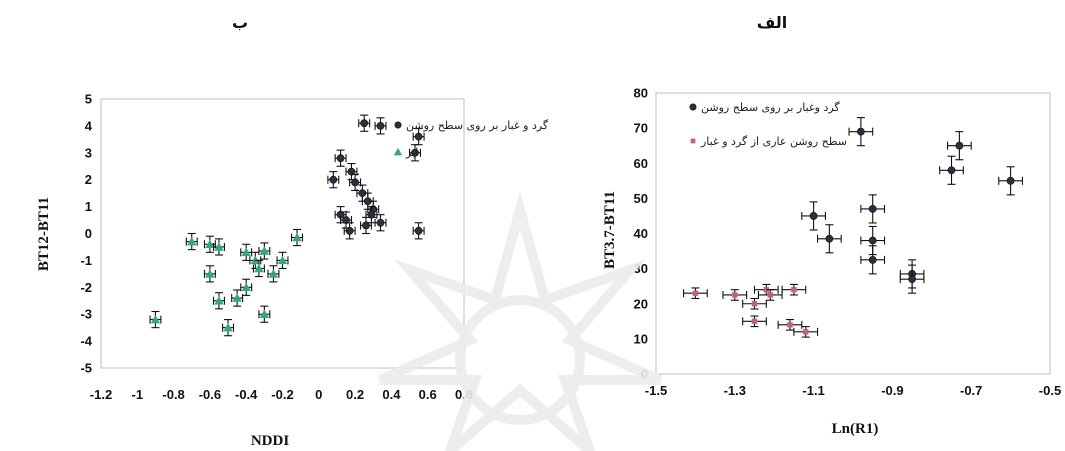  Describe the element at coordinates (89, 125) in the screenshot. I see `y-tick-label: 4` at that location.